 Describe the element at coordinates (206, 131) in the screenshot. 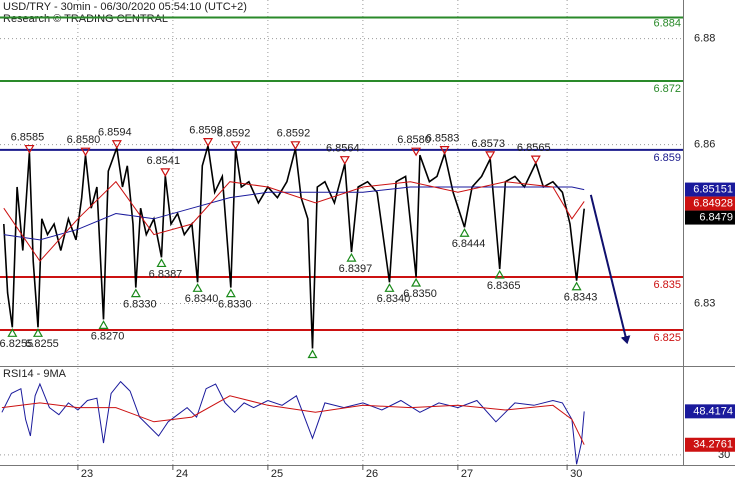

I see `marker-label: 6.8598` at that location.